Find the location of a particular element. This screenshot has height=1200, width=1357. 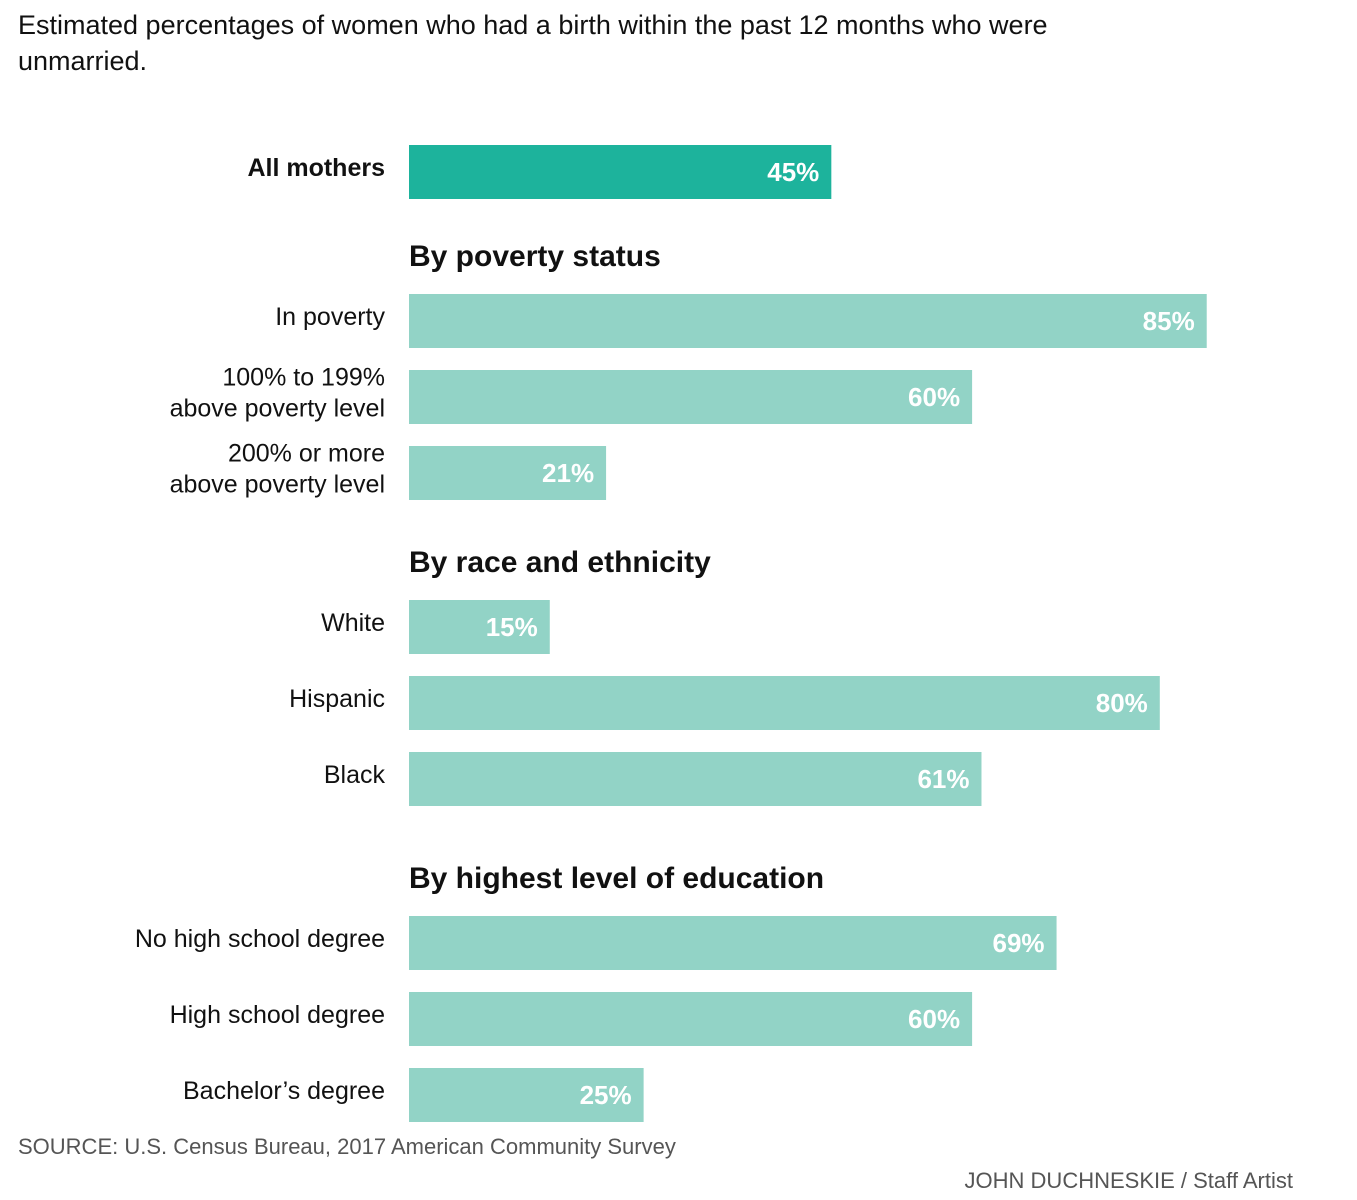

value-label: 69% is located at coordinates (1019, 943).